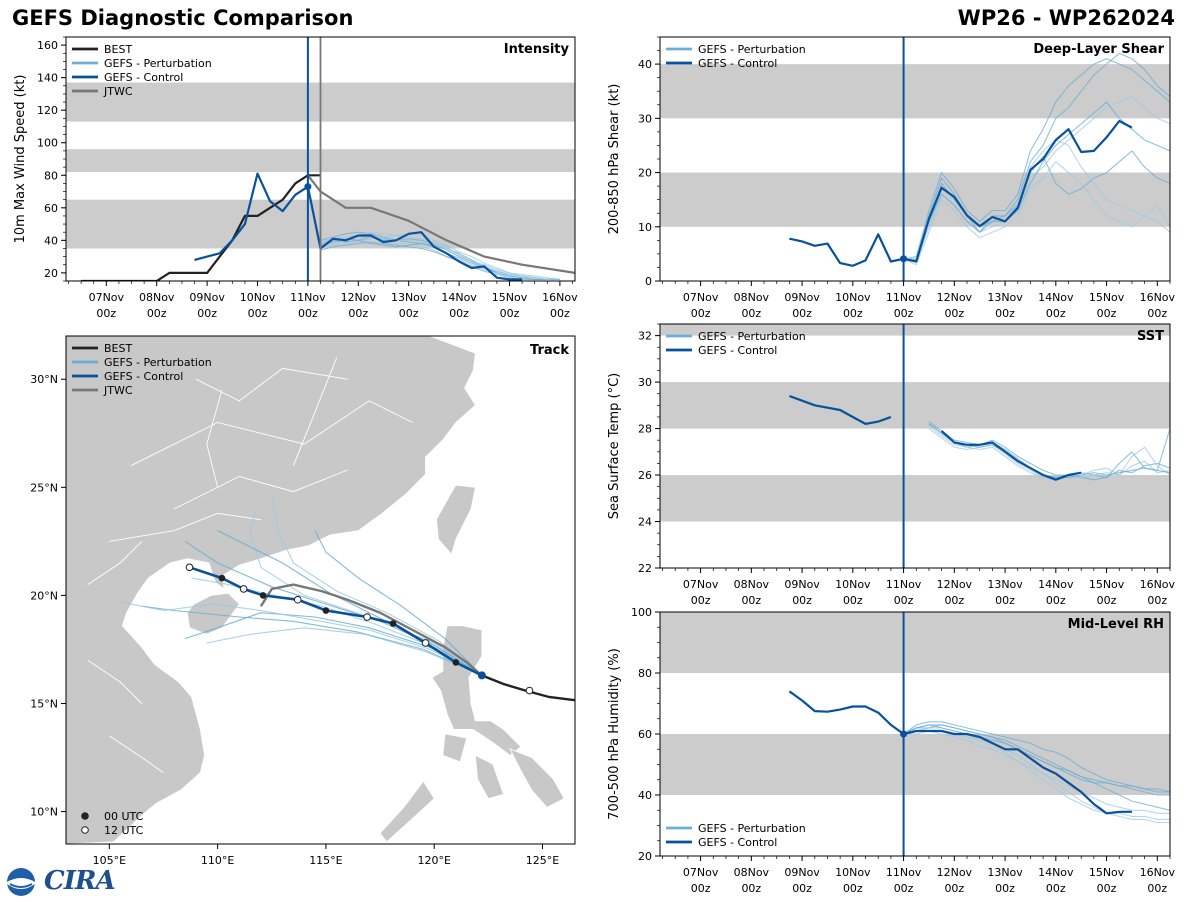 Image resolution: width=1200 pixels, height=902 pixels. Describe the element at coordinates (1036, 757) in the screenshot. I see `rh-perturbation-line` at that location.